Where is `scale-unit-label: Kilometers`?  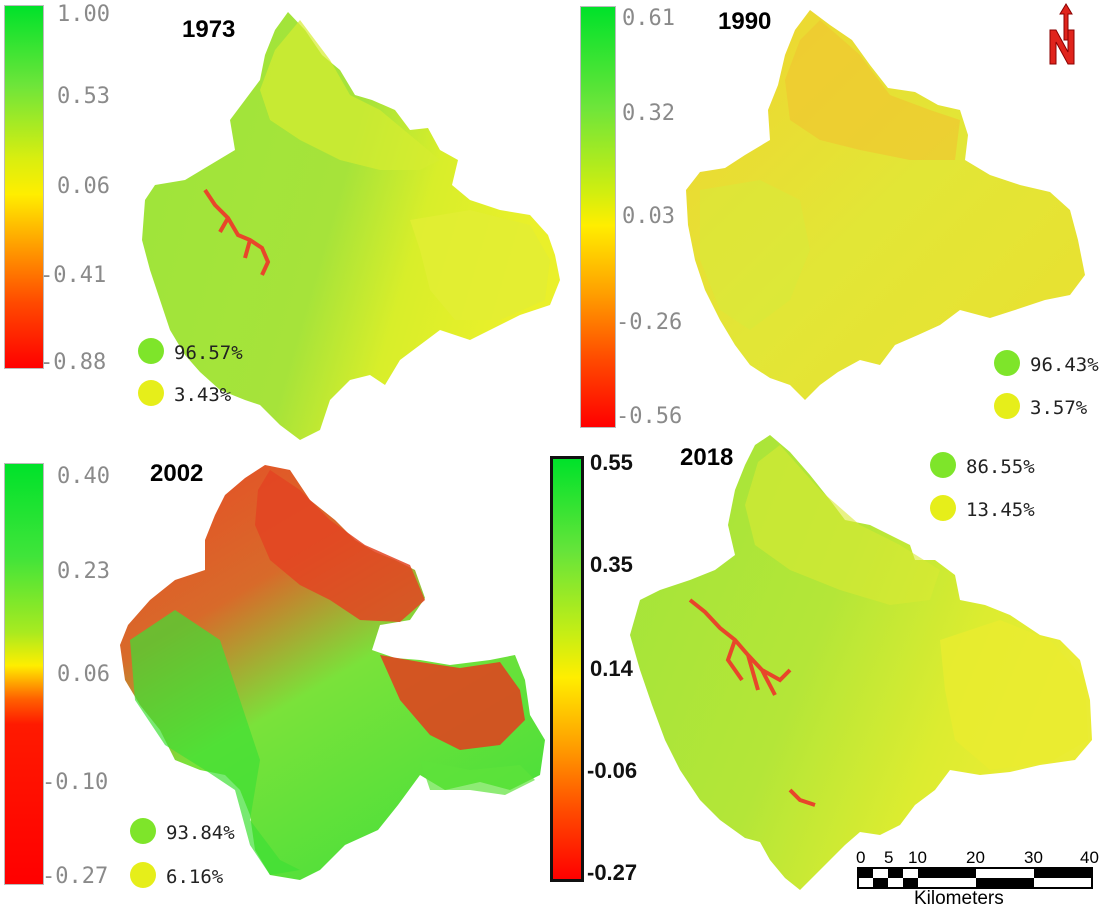 scale-unit-label: Kilometers is located at coordinates (959, 898).